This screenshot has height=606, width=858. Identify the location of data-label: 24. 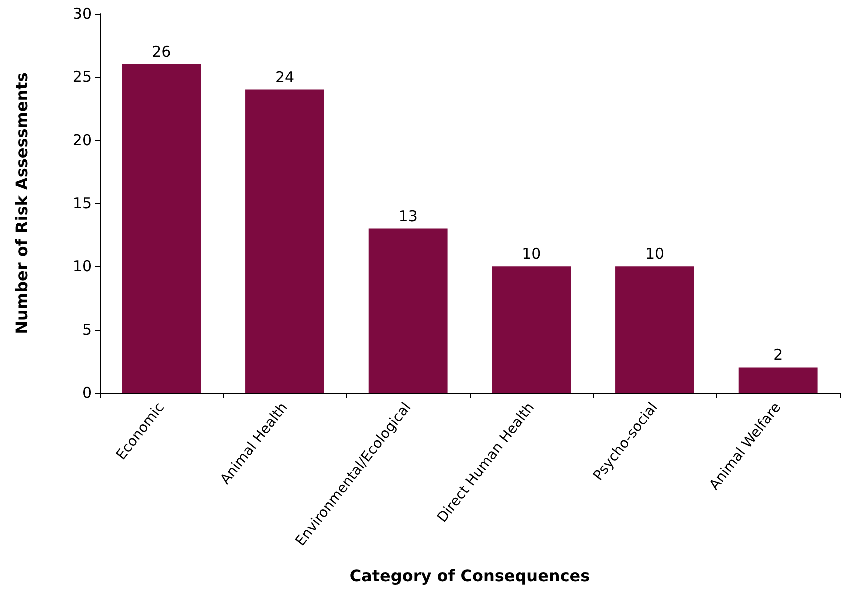
(285, 77).